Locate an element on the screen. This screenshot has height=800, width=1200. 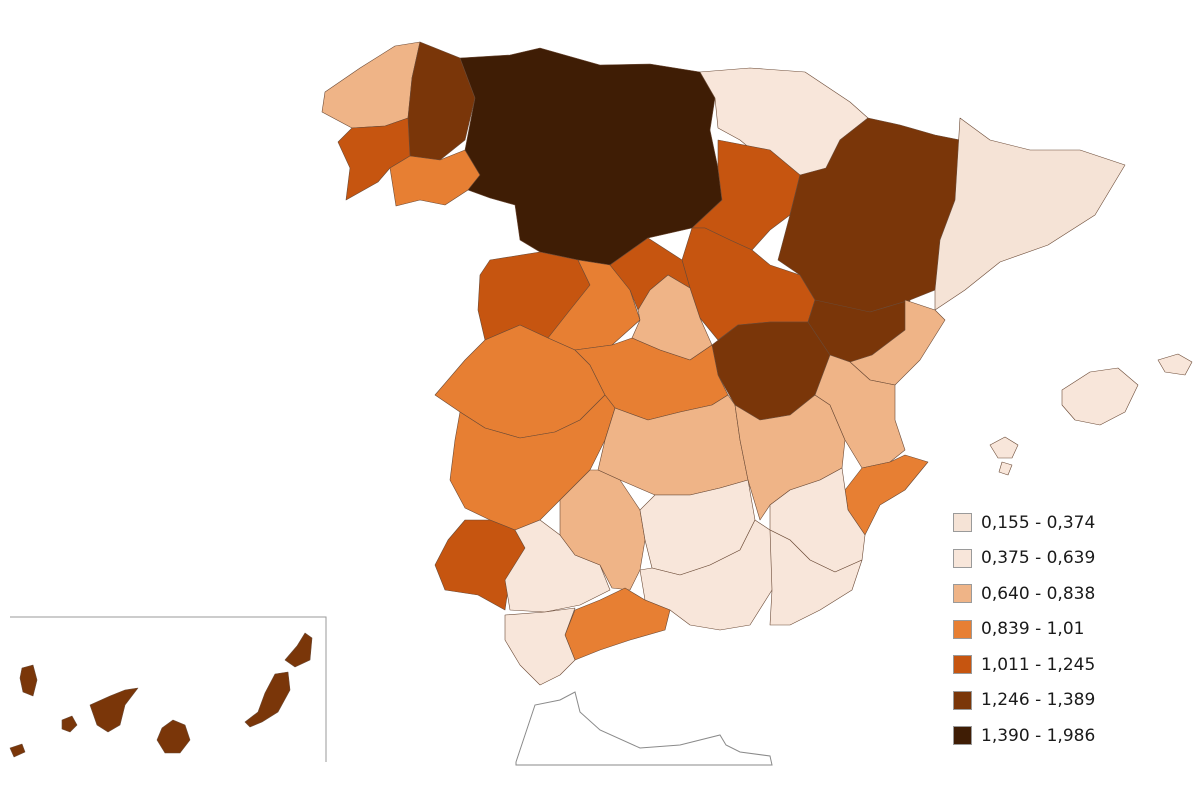
region-menorca is located at coordinates (1175, 364).